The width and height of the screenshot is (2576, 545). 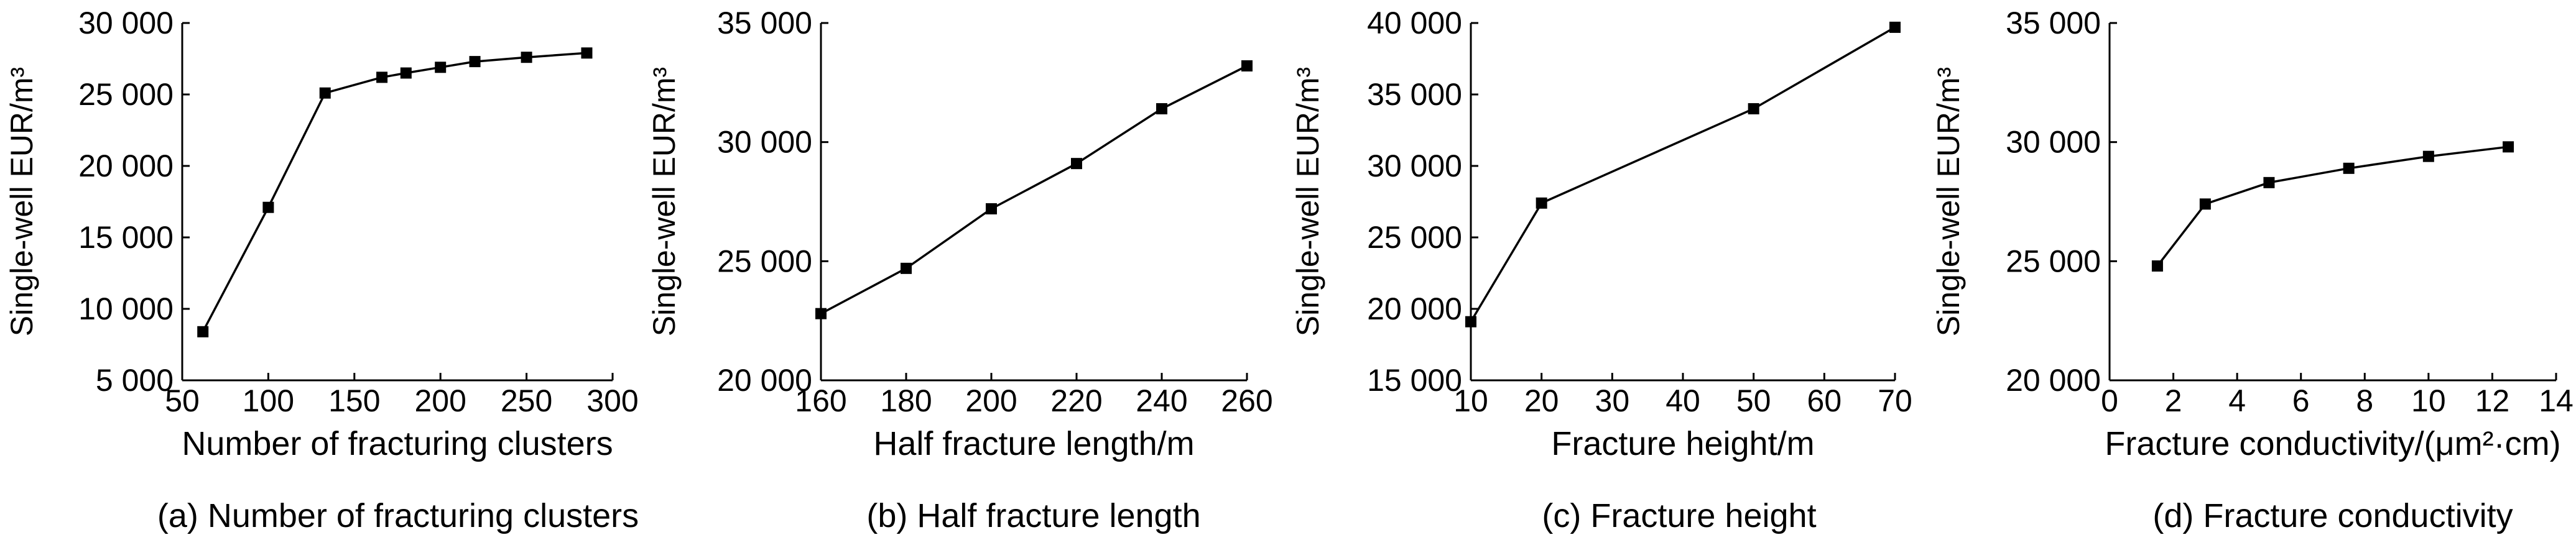 What do you see at coordinates (135, 380) in the screenshot?
I see `y-tick-label: 5 000` at bounding box center [135, 380].